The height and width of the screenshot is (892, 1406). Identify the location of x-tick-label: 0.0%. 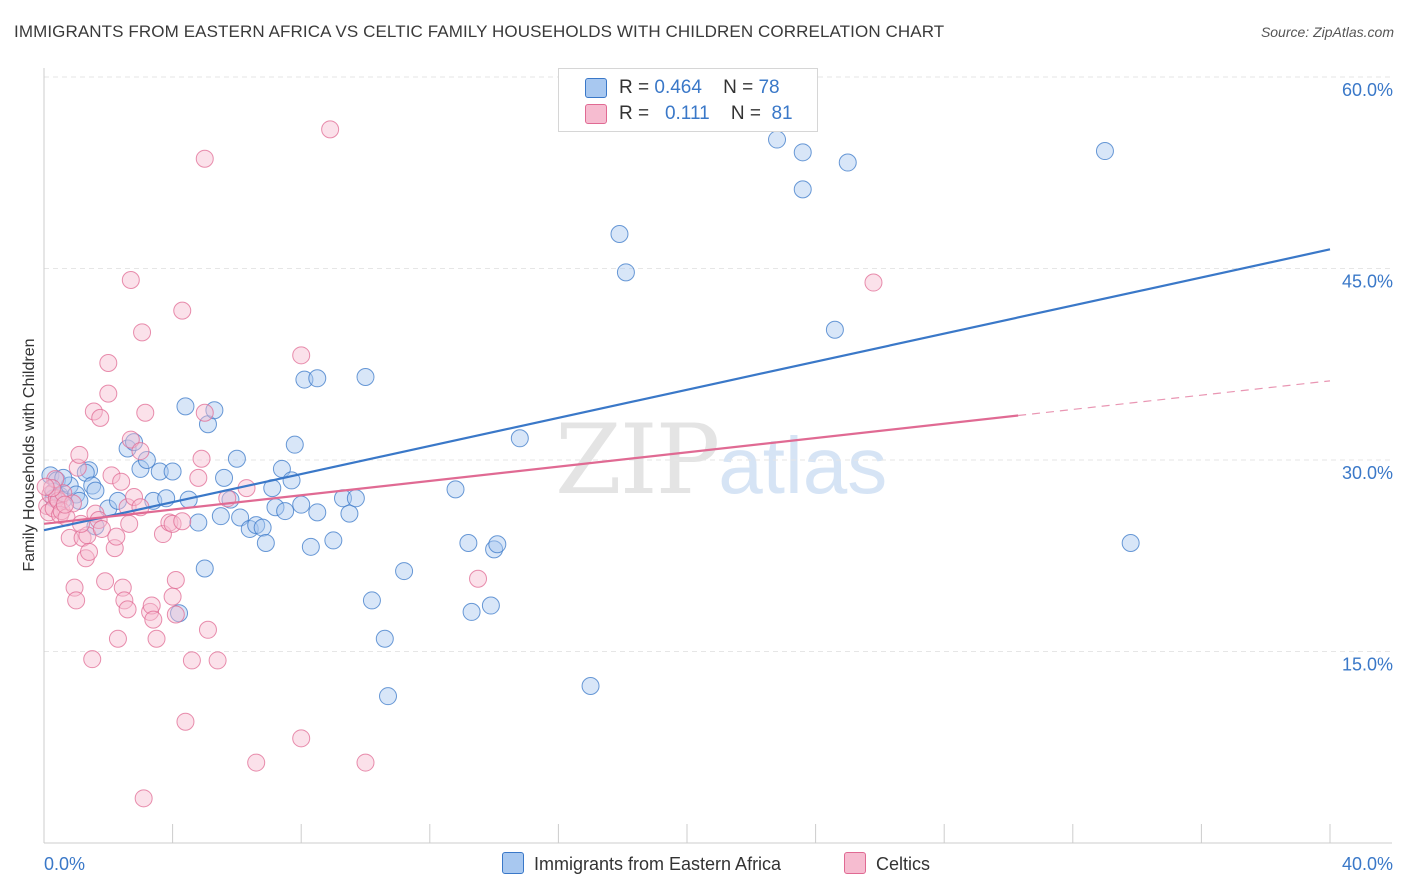
(64, 864).